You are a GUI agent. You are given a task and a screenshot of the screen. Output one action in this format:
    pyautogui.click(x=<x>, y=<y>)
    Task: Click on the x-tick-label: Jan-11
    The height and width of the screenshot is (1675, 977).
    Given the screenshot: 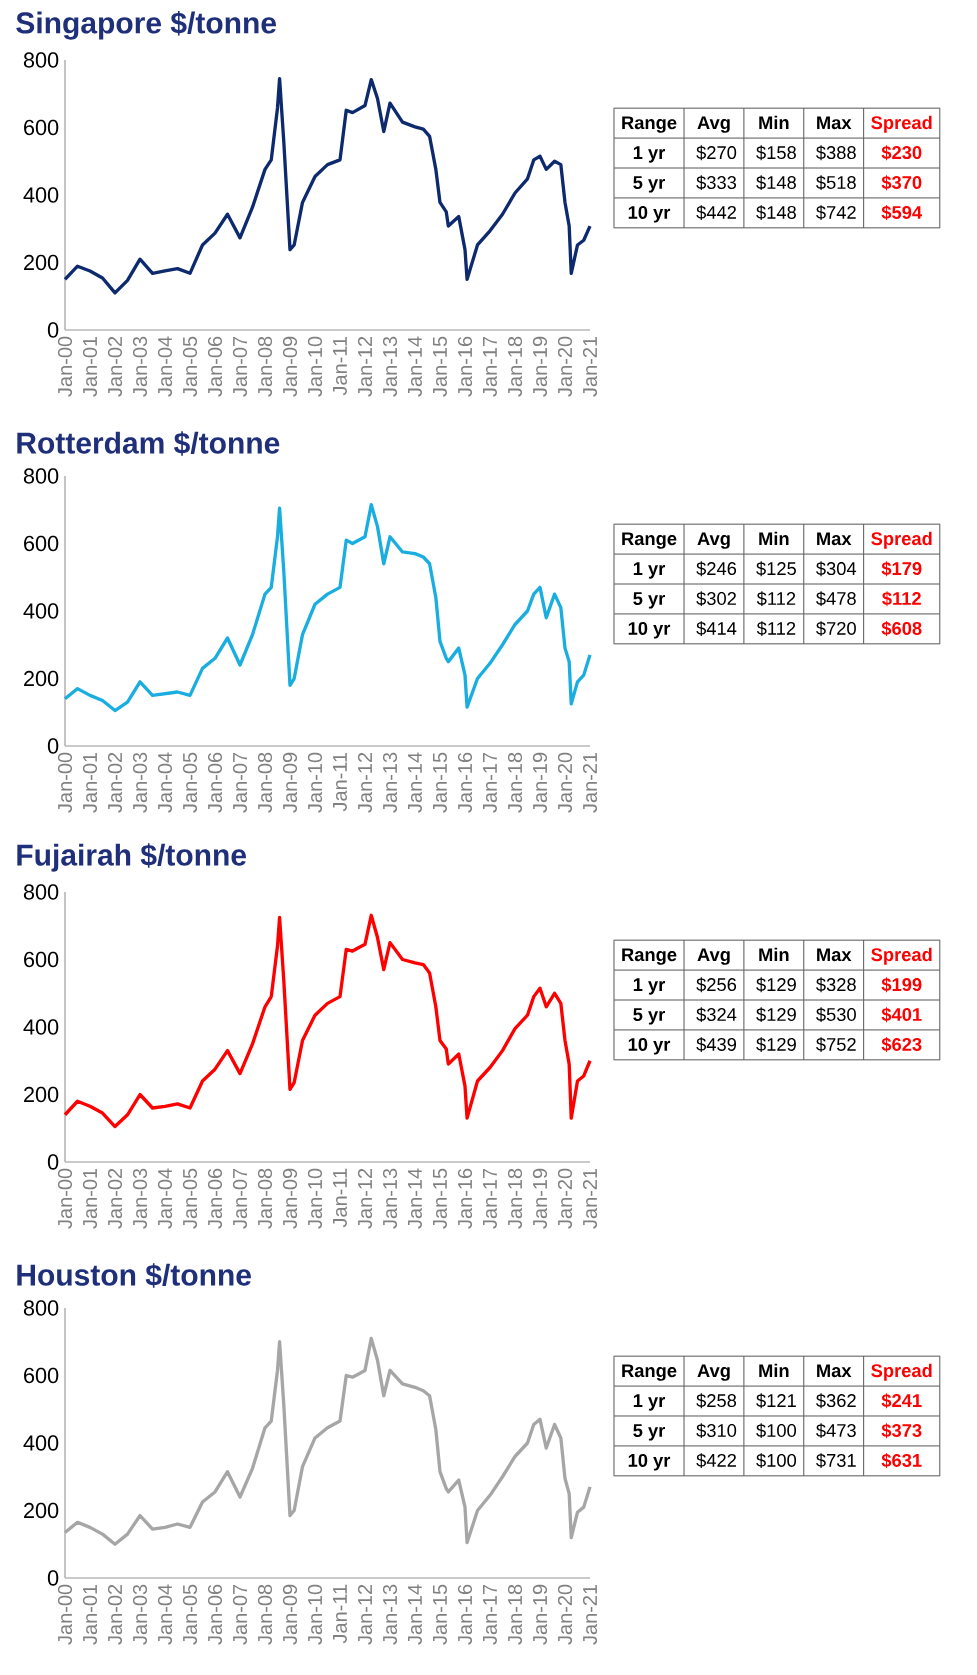 What is the action you would take?
    pyautogui.click(x=340, y=366)
    